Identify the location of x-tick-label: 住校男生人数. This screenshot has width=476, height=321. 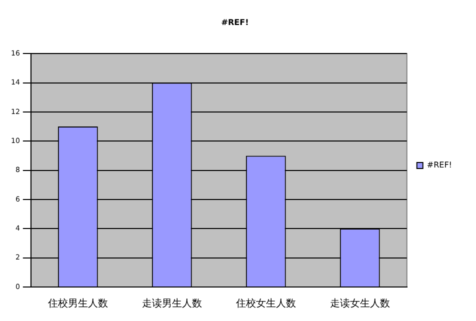
(78, 304).